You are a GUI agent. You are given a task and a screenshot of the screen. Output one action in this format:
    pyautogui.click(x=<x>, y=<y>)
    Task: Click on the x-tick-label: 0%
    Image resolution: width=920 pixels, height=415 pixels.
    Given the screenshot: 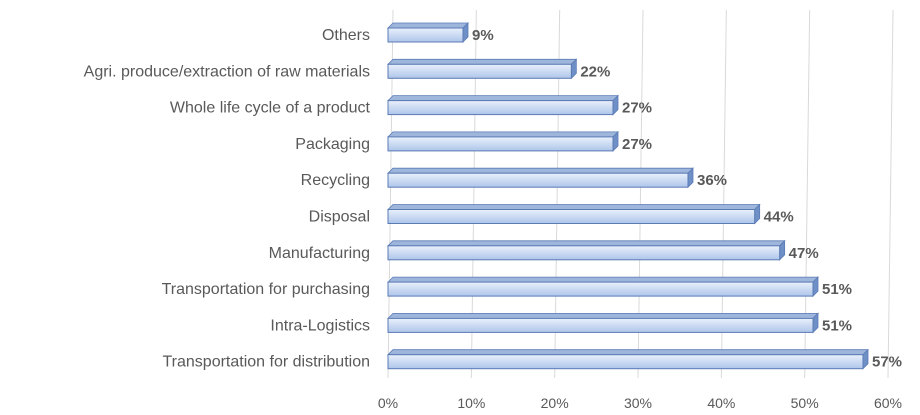 What is the action you would take?
    pyautogui.click(x=388, y=403)
    